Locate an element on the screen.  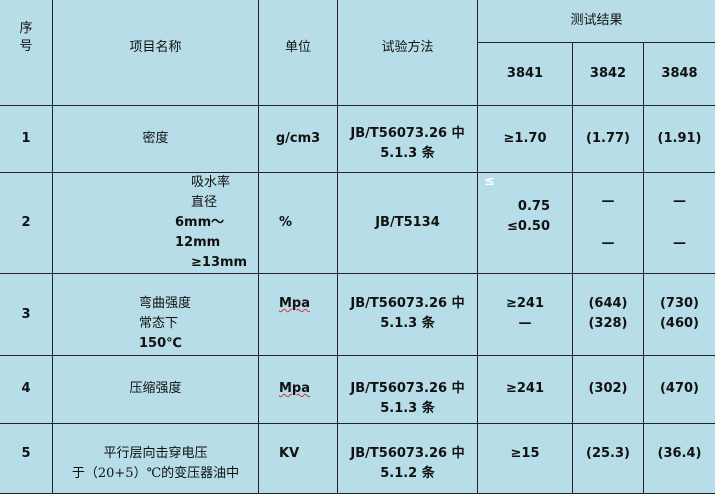
row-method: JB/T5134 is located at coordinates (408, 223).